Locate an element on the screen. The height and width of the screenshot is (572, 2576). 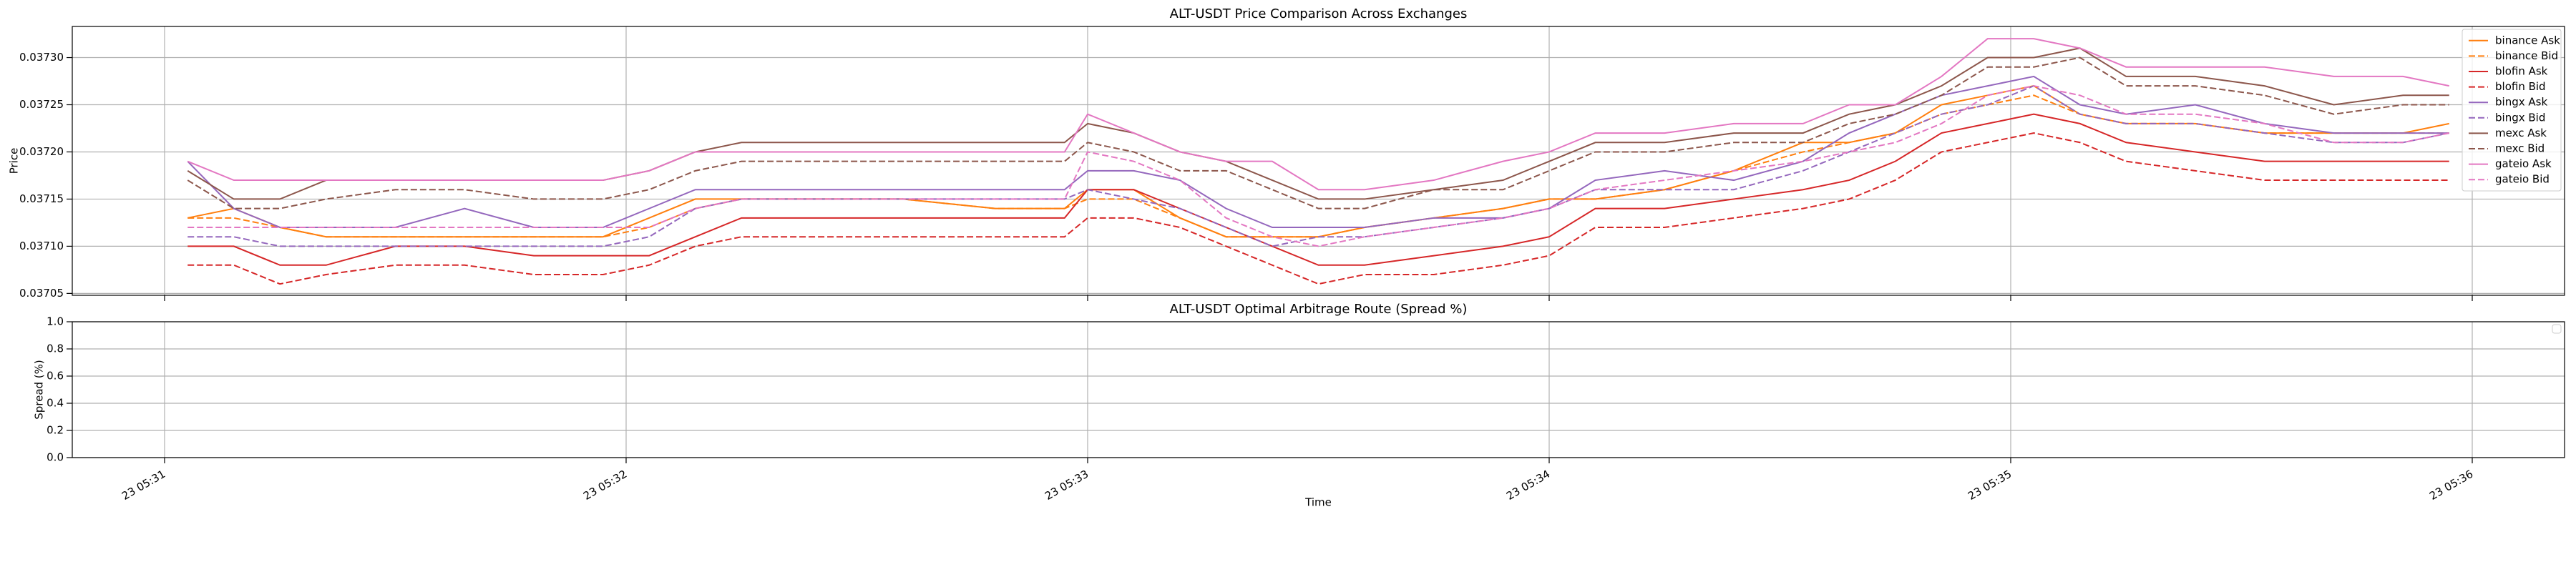
y-tick-label: 0.6 is located at coordinates (55, 376).